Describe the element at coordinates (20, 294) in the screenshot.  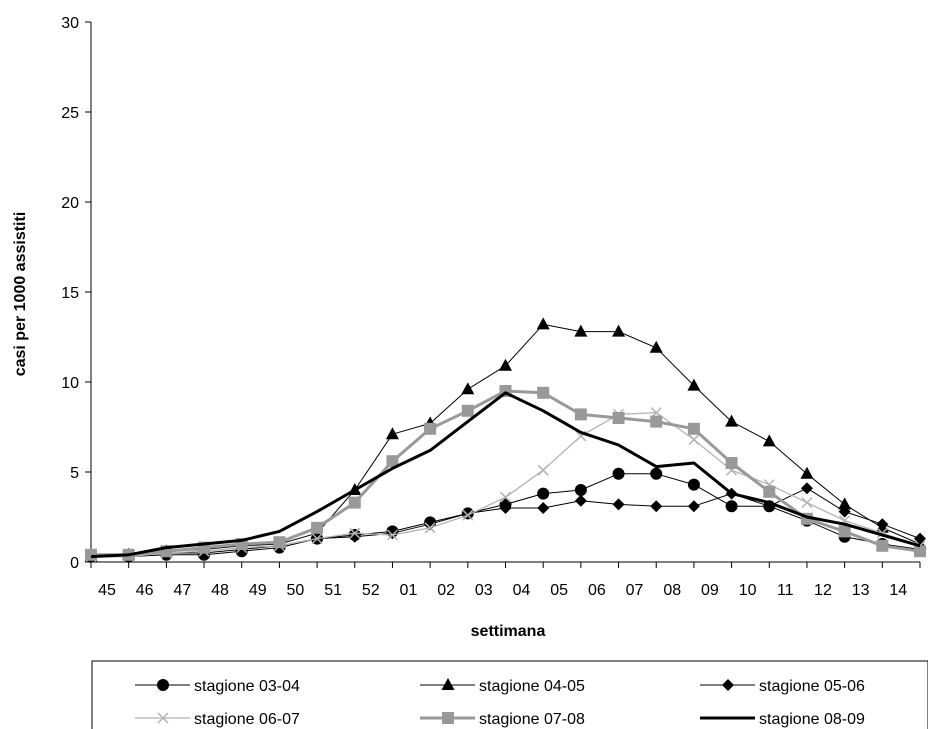
I see `y-axis-title: casi per 1000 assistiti` at that location.